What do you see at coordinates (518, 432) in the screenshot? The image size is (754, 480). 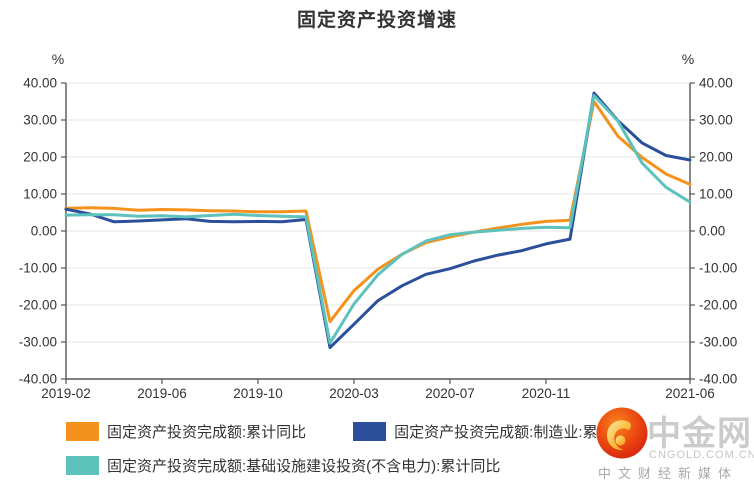 I see `legend-label-manufacturing: 固定资产投资完成额:制造业:累计同比` at bounding box center [518, 432].